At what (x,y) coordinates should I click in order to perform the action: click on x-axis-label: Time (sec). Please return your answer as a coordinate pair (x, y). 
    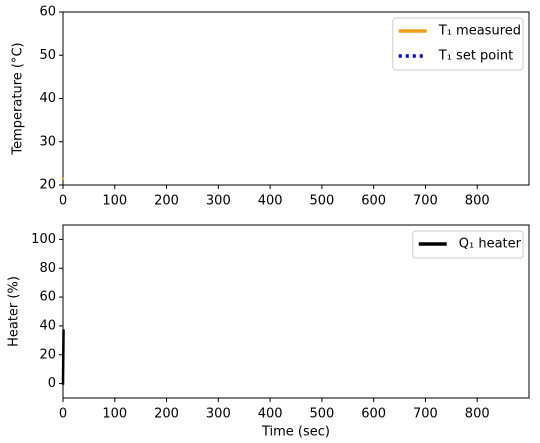
    Looking at the image, I should click on (295, 432).